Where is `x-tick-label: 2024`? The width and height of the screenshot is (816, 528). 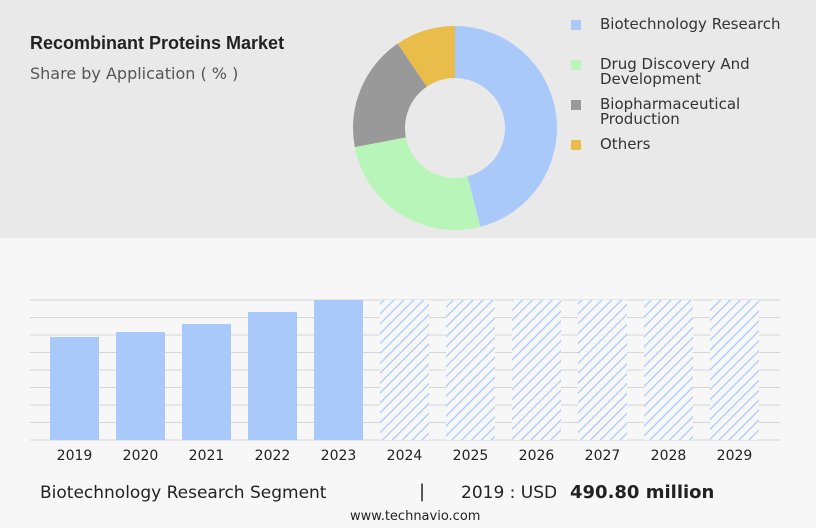 x-tick-label: 2024 is located at coordinates (405, 456).